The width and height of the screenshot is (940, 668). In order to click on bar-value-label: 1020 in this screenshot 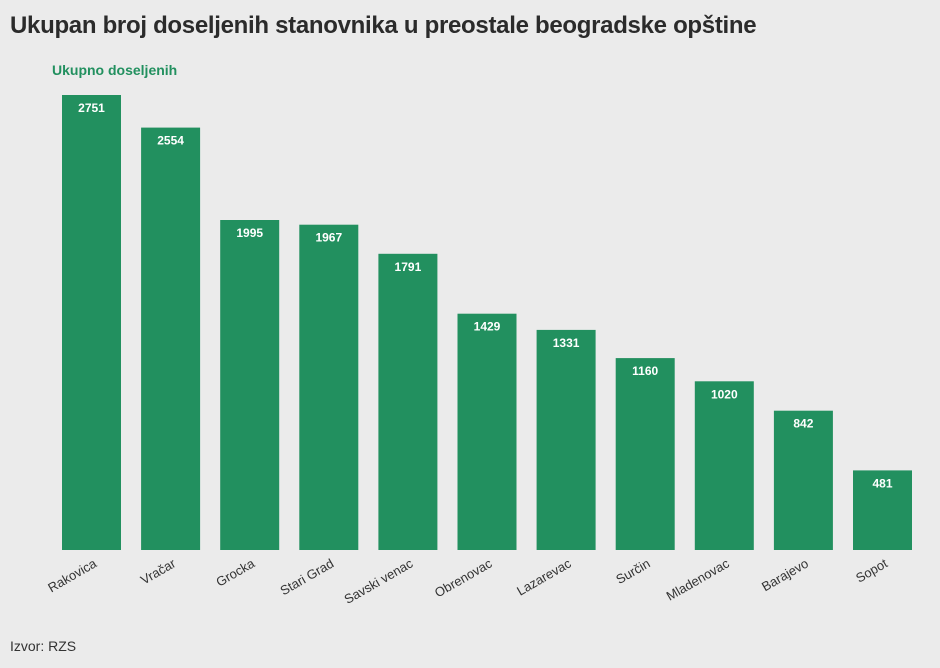, I will do `click(724, 394)`.